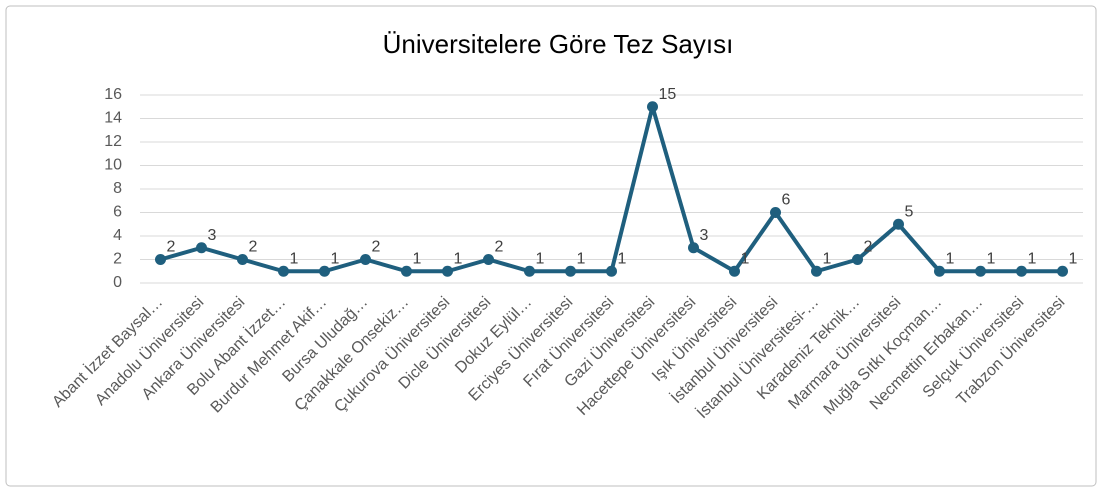  What do you see at coordinates (117, 259) in the screenshot?
I see `y-tick-label: 2` at bounding box center [117, 259].